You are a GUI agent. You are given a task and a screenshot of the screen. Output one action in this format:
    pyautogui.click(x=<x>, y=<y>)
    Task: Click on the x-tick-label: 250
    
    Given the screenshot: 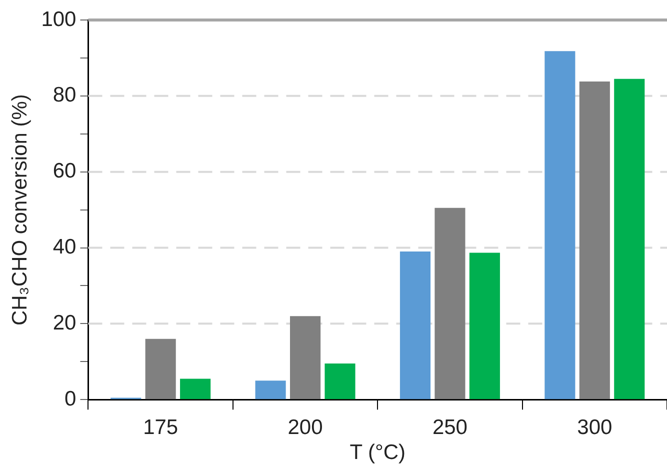 What is the action you would take?
    pyautogui.click(x=450, y=427)
    